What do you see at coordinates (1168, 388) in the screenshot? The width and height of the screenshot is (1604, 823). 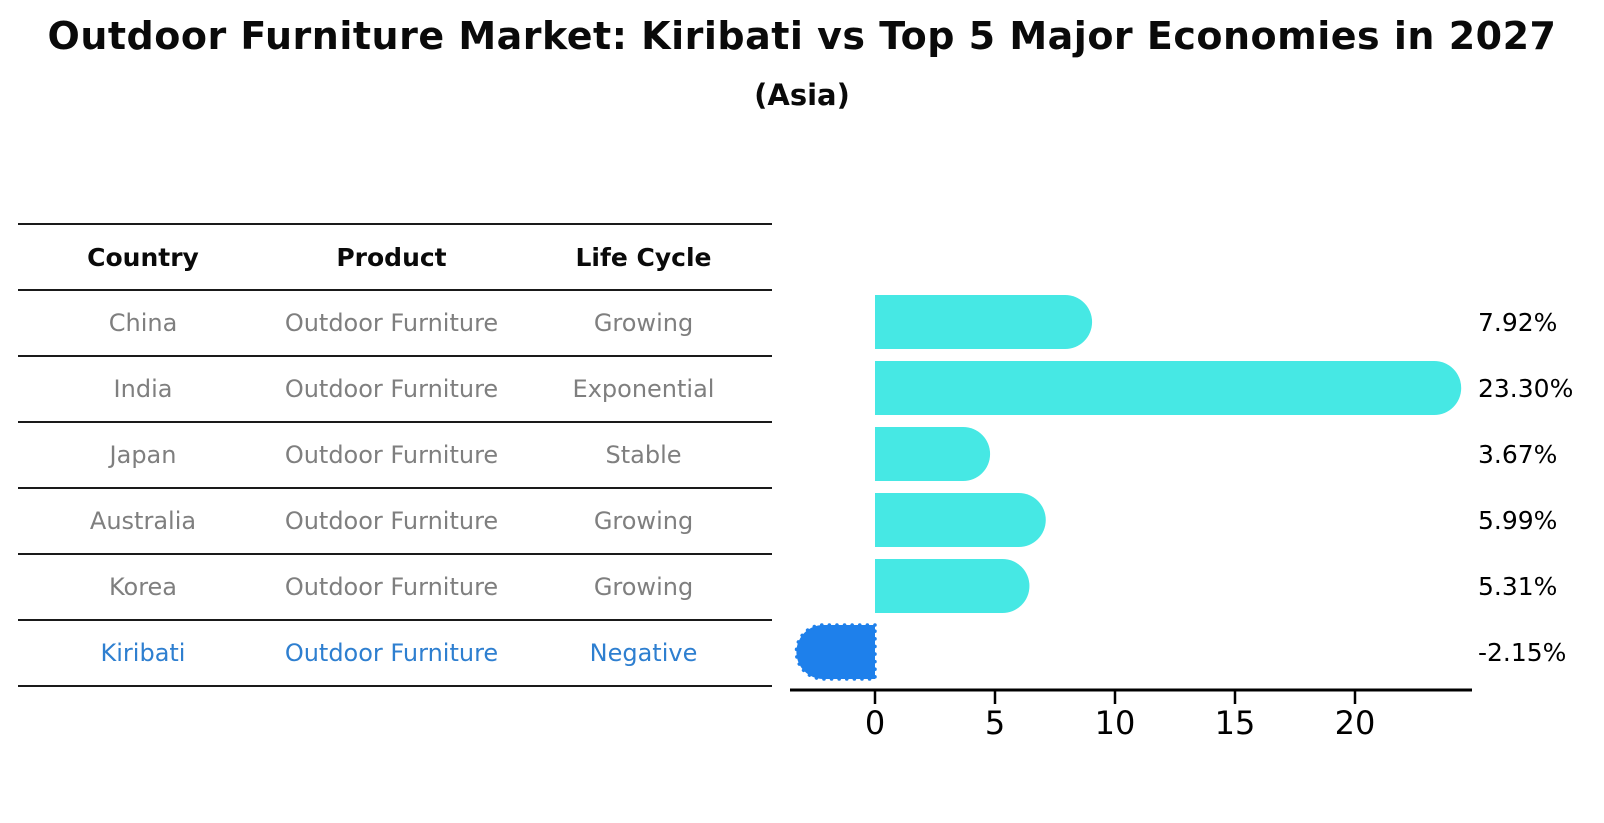 I see `bar-india` at bounding box center [1168, 388].